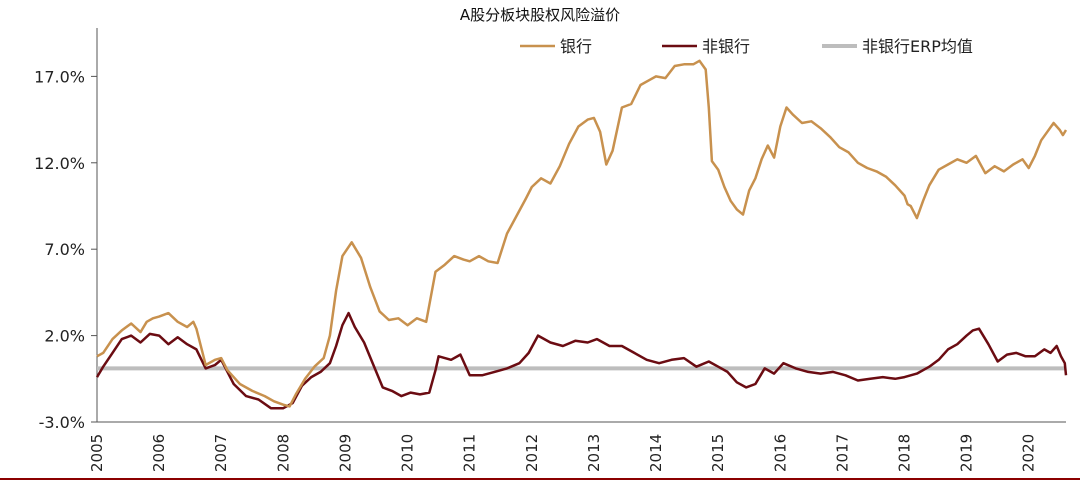 The width and height of the screenshot is (1080, 483). Describe the element at coordinates (470, 453) in the screenshot. I see `x-tick-label: 2011` at that location.